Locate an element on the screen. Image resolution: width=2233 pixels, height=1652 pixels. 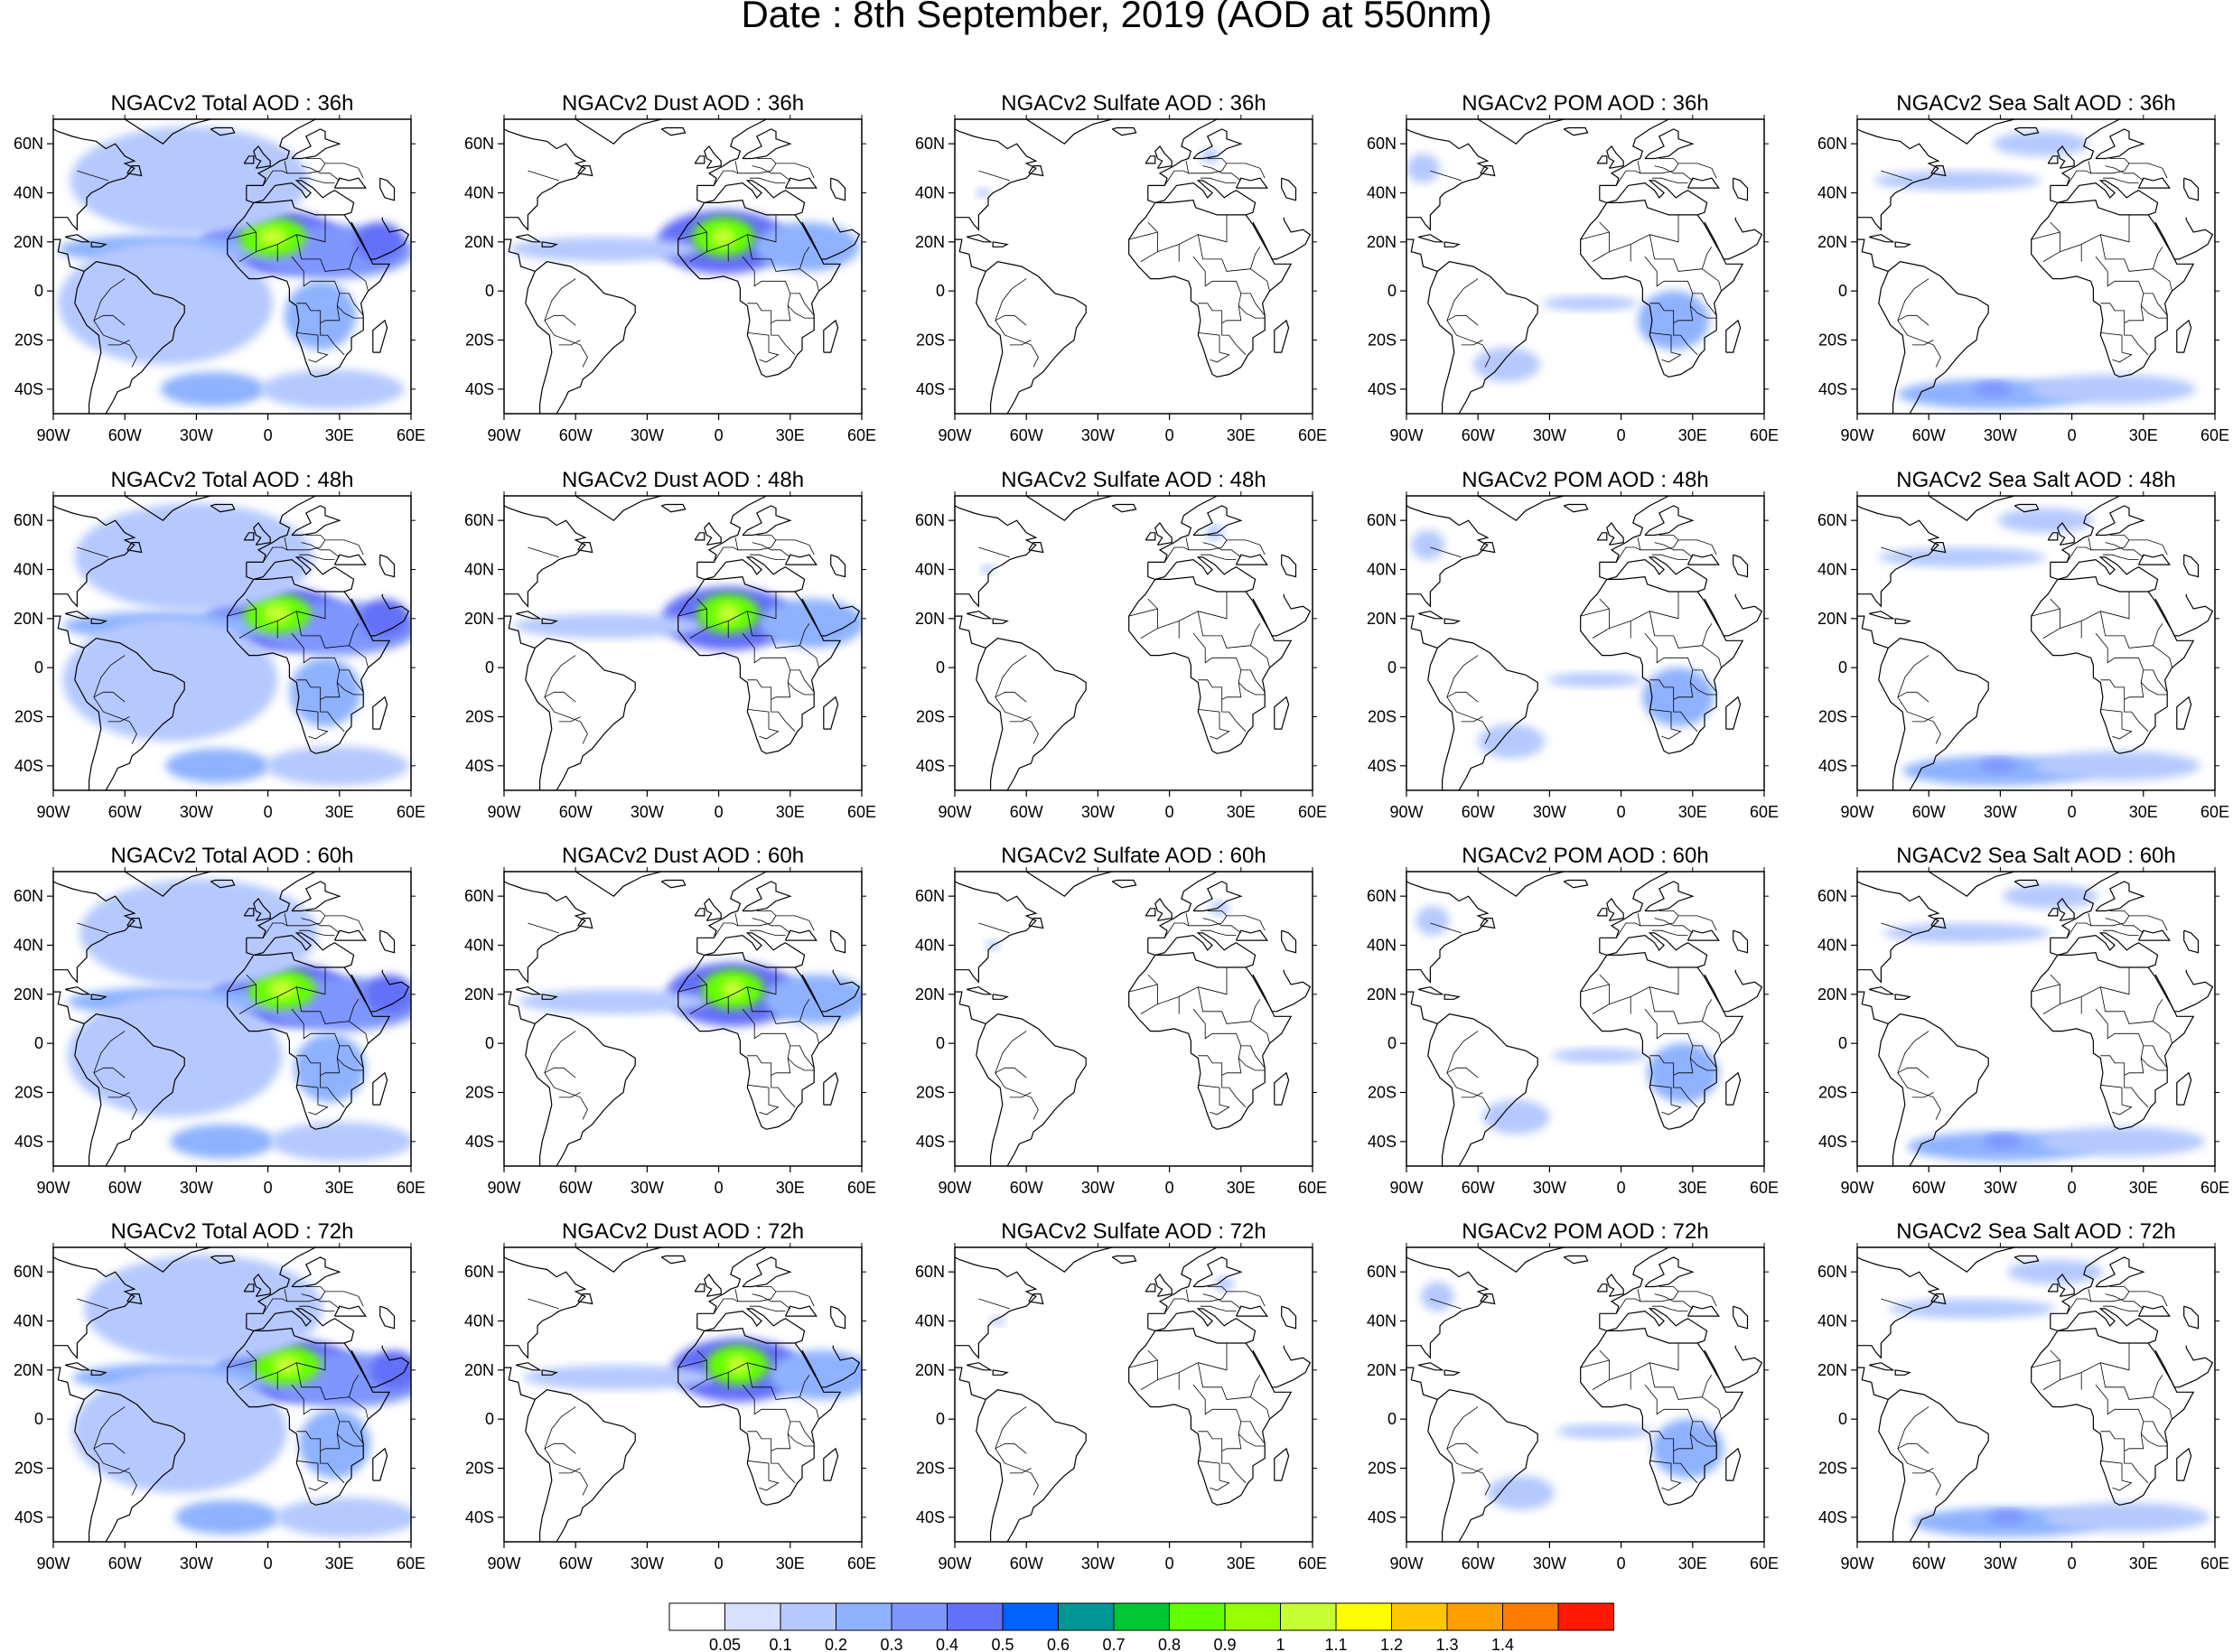
lon-tick-label: 60E is located at coordinates (1312, 1564).